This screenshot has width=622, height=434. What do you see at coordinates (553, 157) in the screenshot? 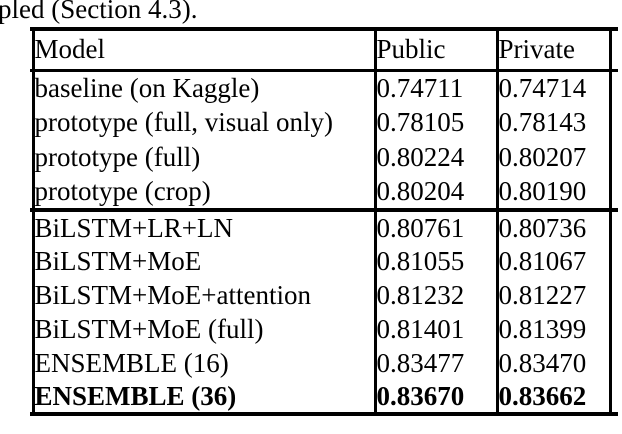
I see `private-score-cell: 0.80207` at bounding box center [553, 157].